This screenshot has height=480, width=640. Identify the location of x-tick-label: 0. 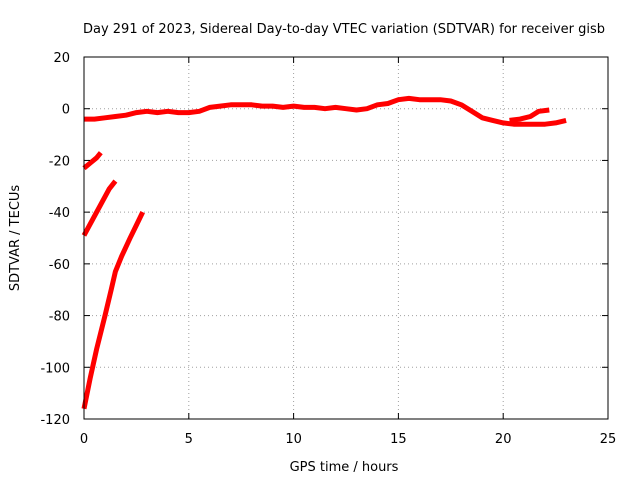
(84, 439).